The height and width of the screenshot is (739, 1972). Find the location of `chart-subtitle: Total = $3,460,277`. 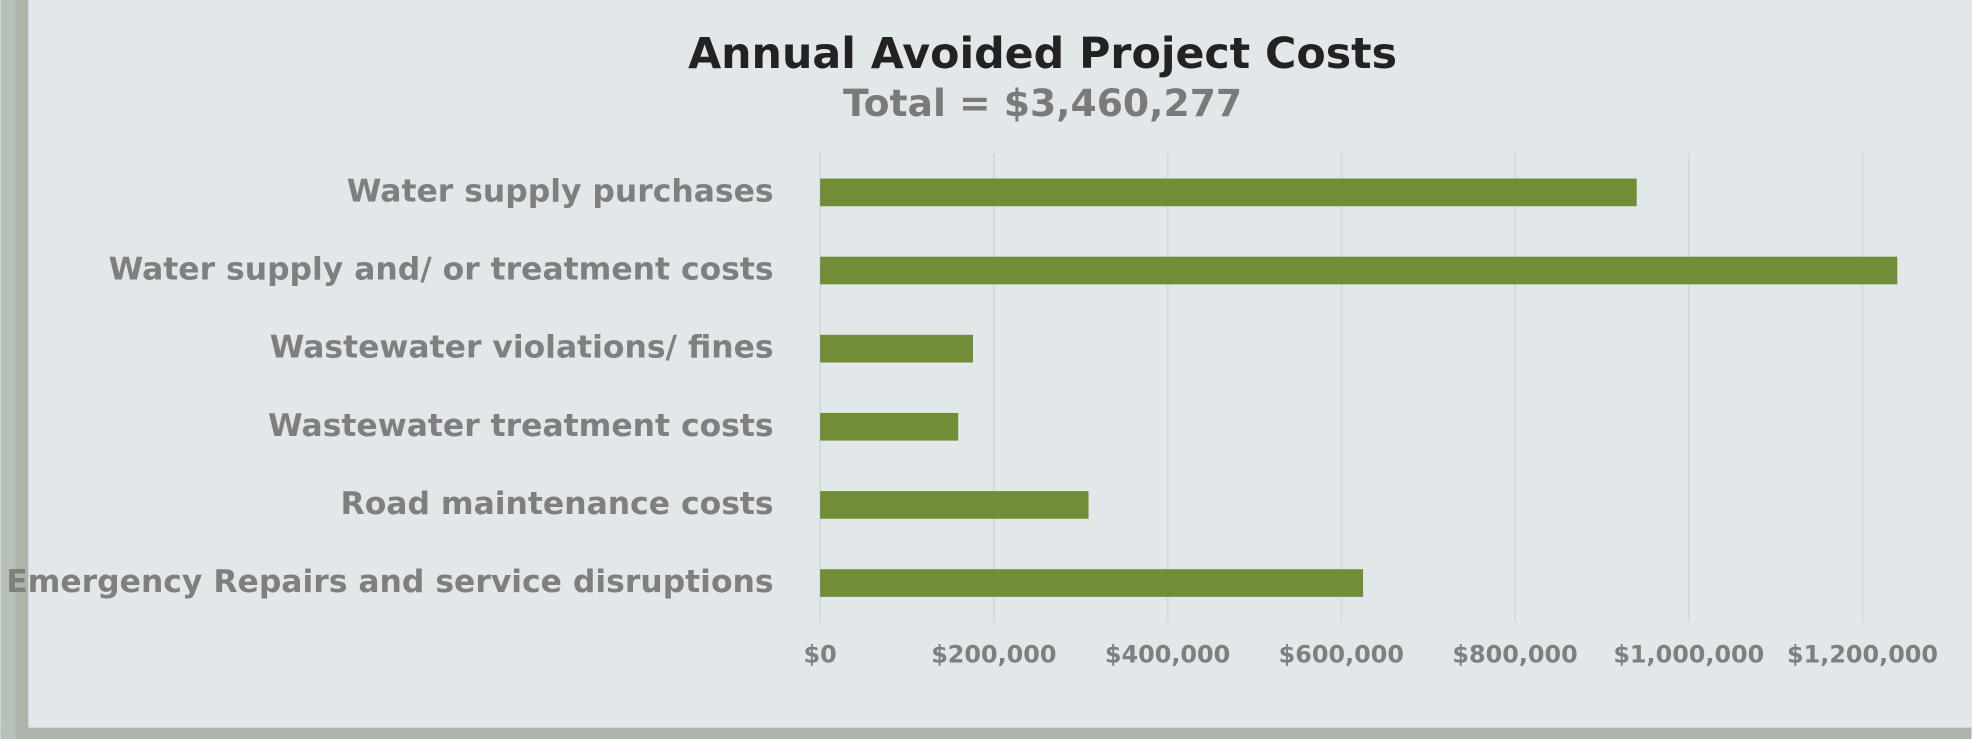

chart-subtitle: Total = $3,460,277 is located at coordinates (1042, 103).